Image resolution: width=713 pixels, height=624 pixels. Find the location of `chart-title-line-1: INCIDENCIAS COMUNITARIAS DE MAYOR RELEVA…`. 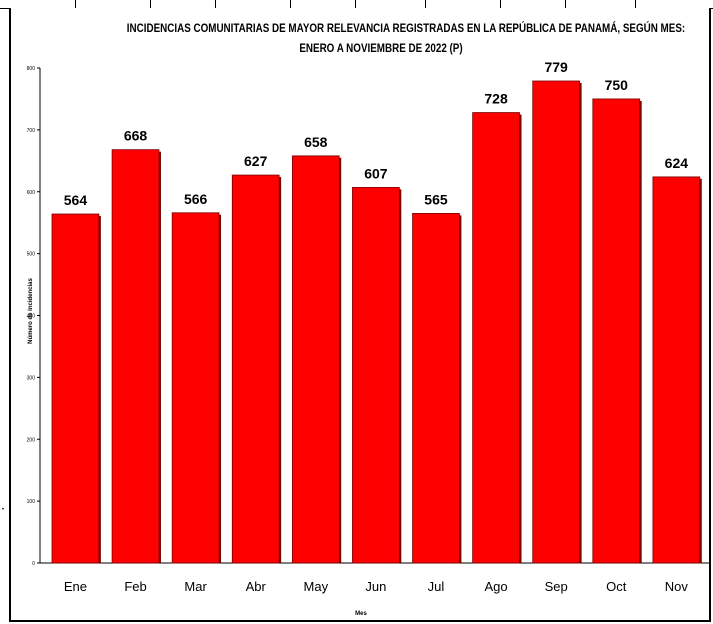

chart-title-line-1: INCIDENCIAS COMUNITARIAS DE MAYOR RELEVA… is located at coordinates (406, 28).